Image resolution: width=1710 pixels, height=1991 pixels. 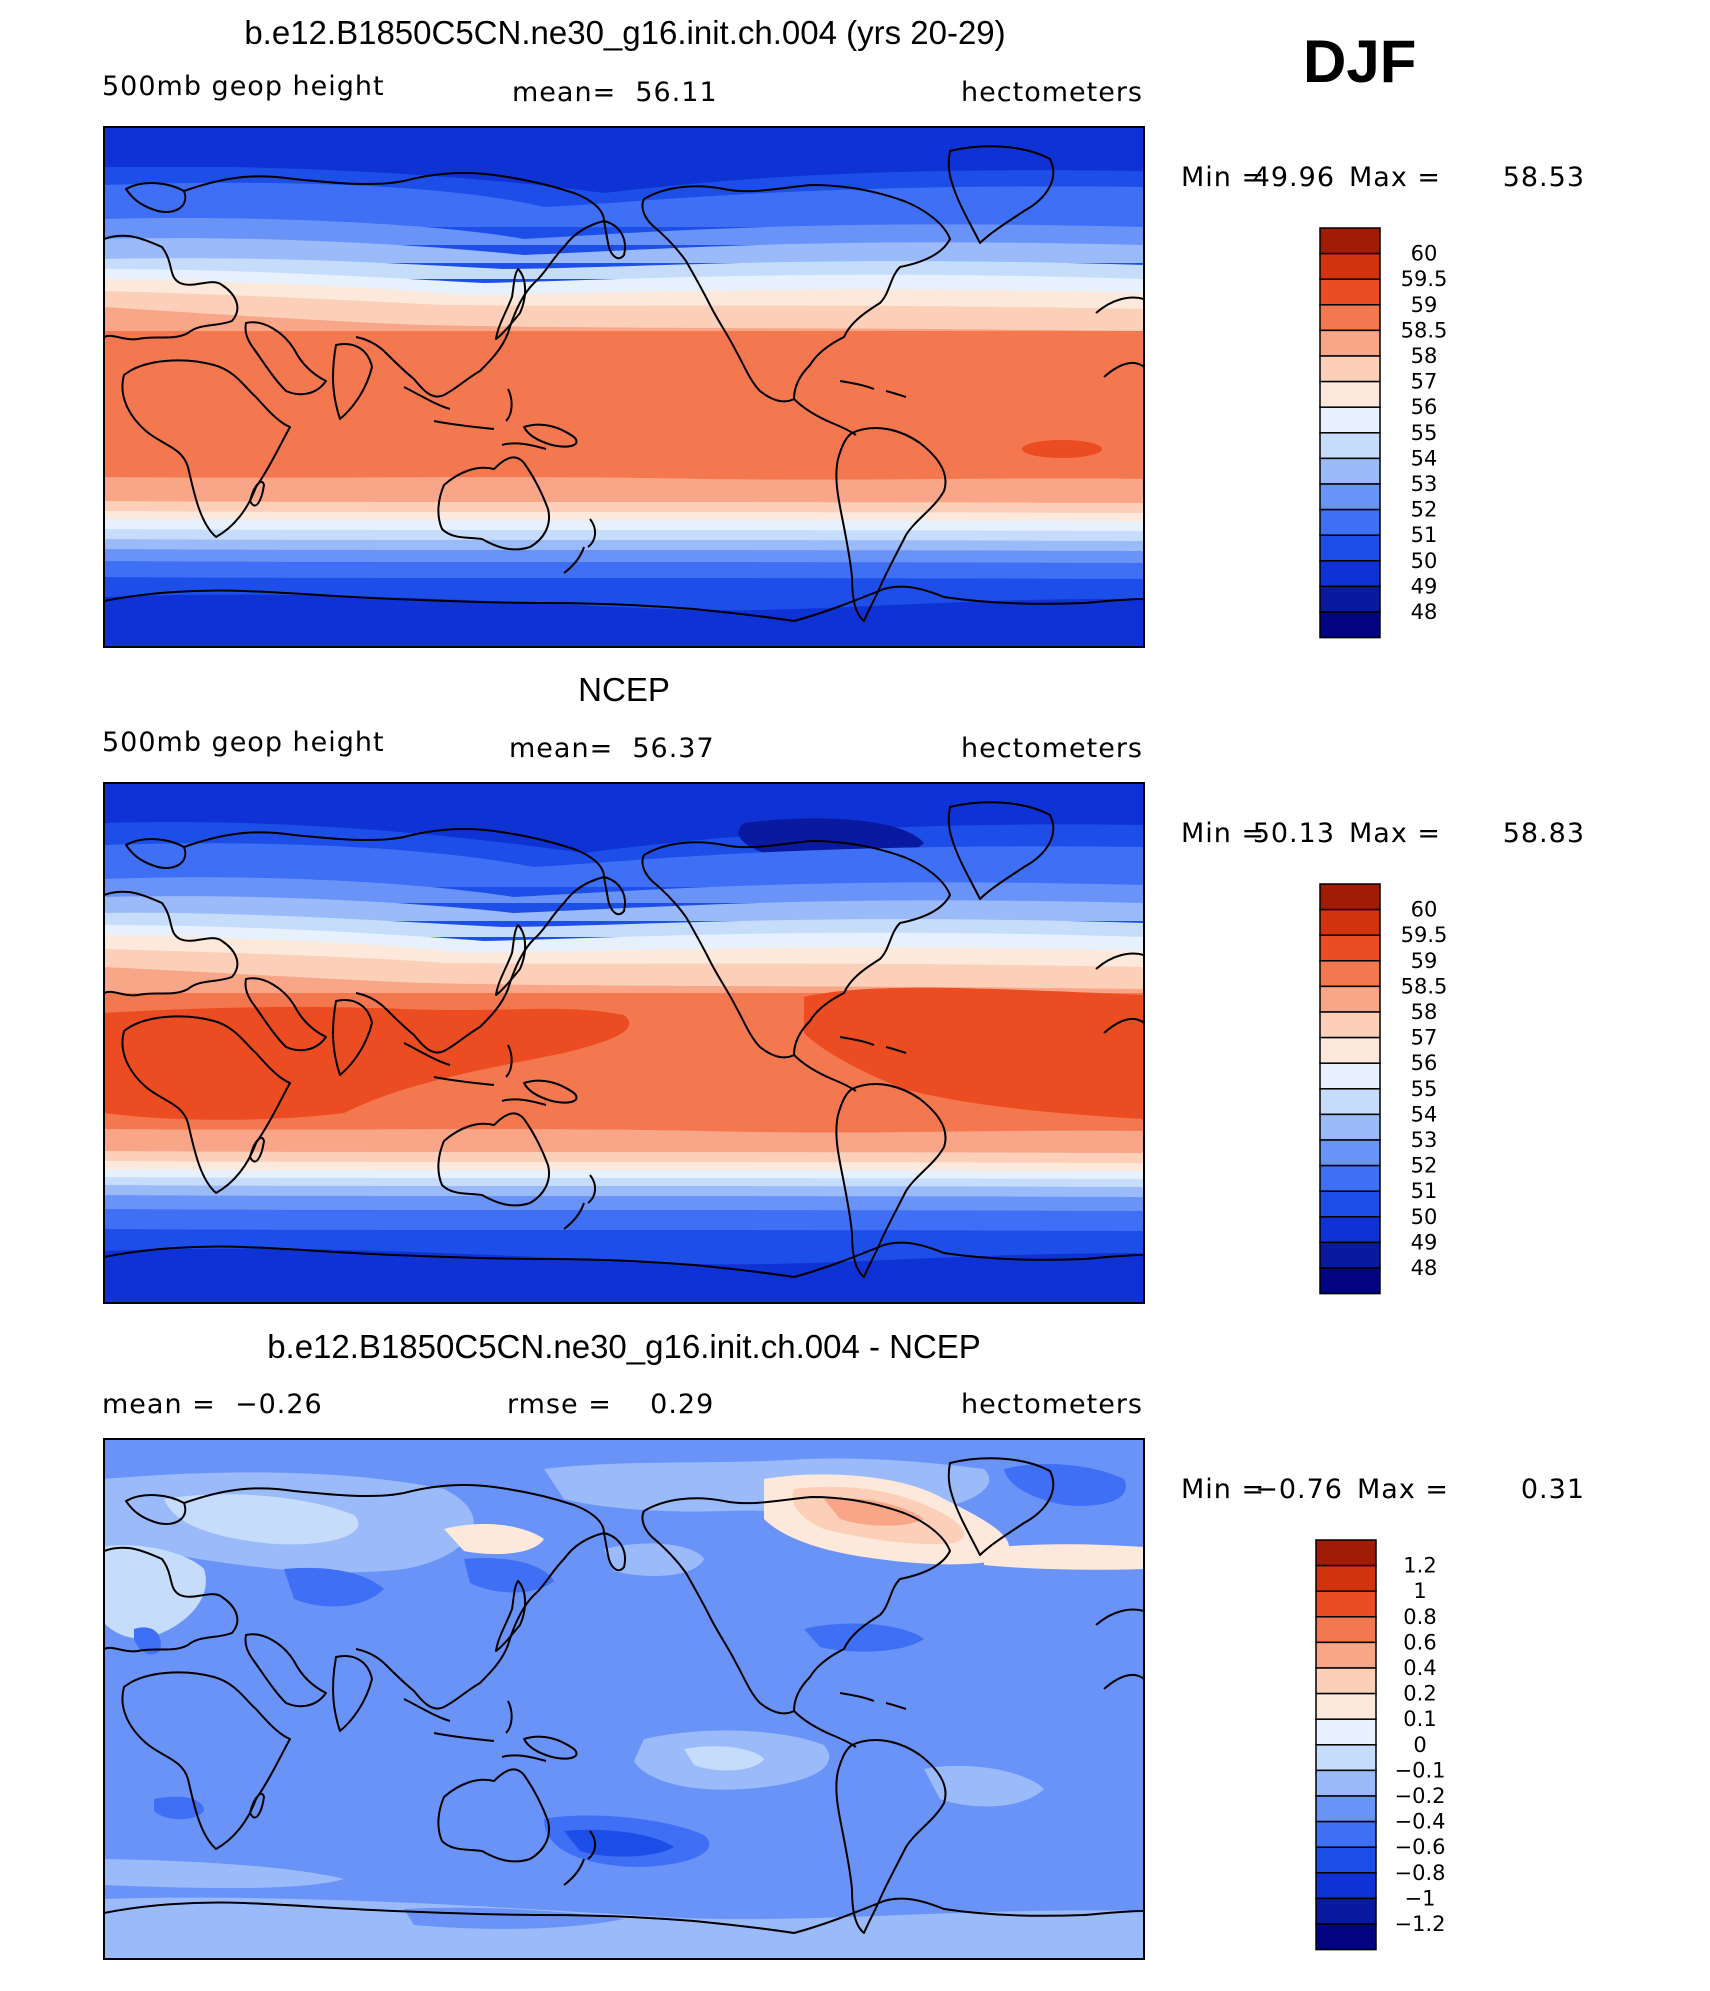 I want to click on min-label-obs: Min =, so click(x=1223, y=833).